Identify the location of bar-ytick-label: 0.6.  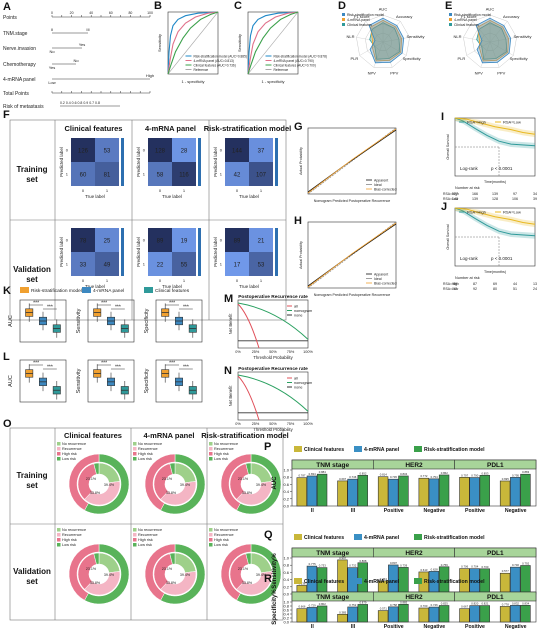
(286, 572).